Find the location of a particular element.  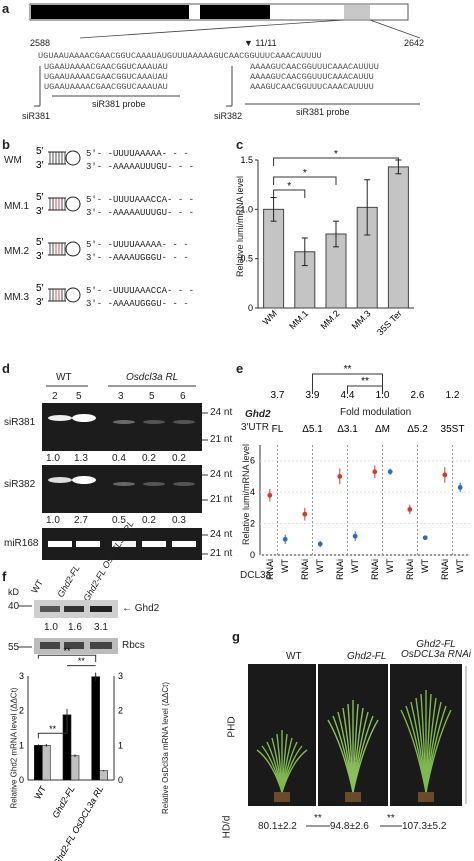

lane-number: 3 is located at coordinates (121, 396).